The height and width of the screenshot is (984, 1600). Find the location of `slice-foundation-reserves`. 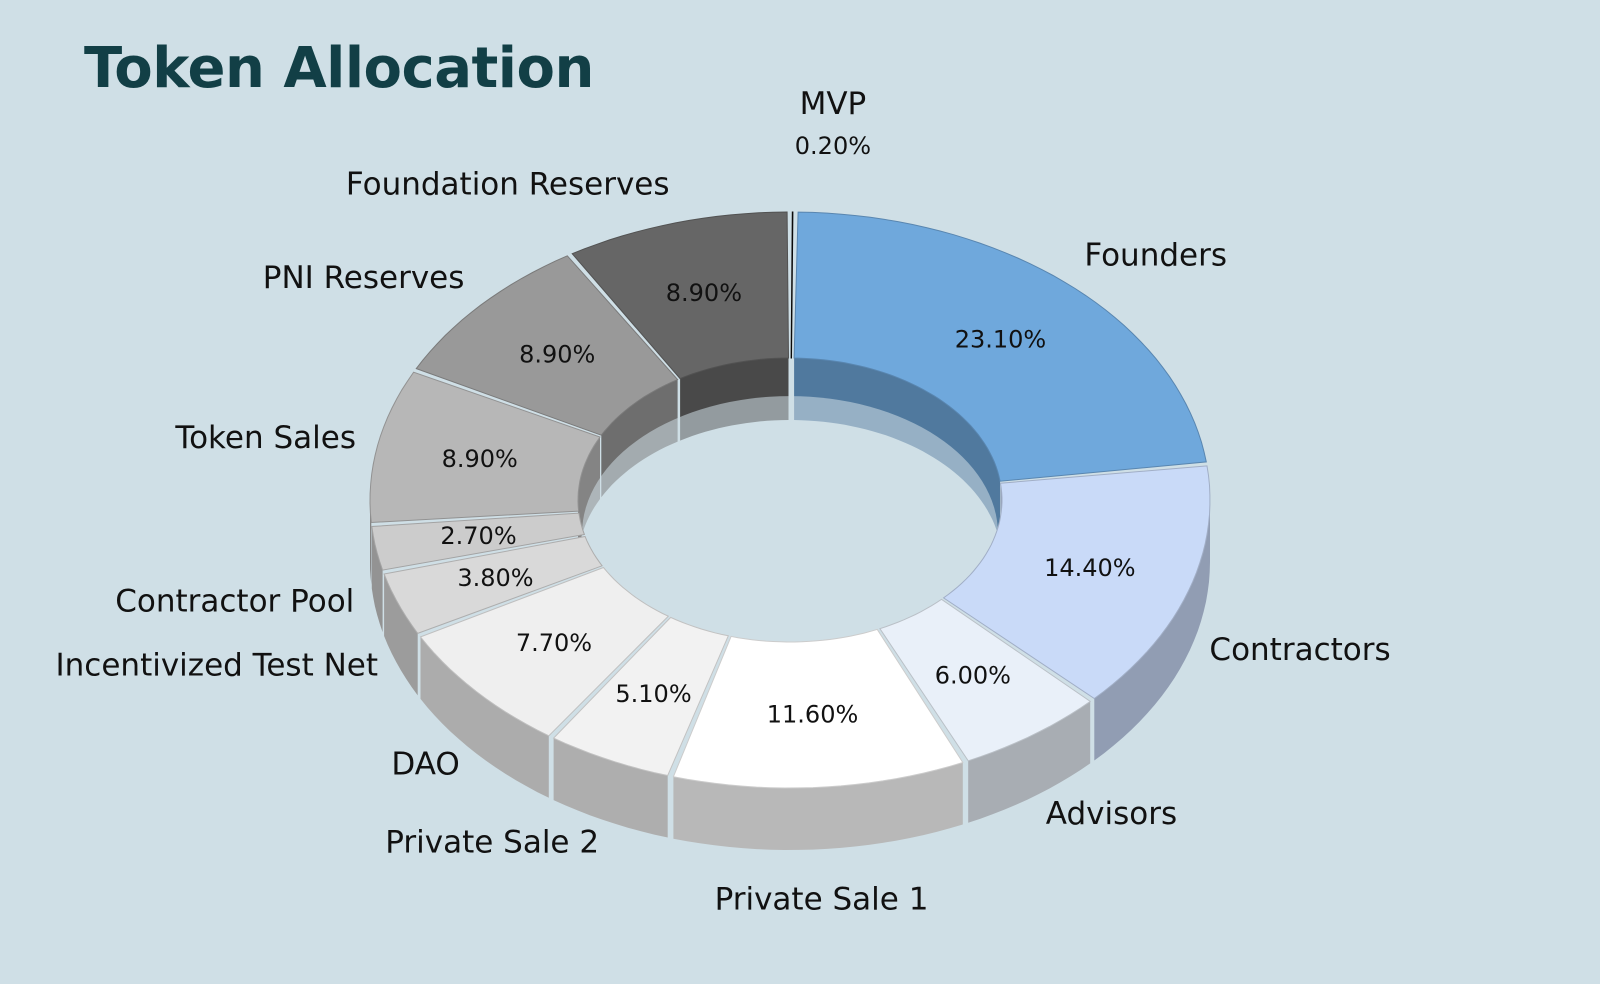

slice-foundation-reserves is located at coordinates (680, 295).